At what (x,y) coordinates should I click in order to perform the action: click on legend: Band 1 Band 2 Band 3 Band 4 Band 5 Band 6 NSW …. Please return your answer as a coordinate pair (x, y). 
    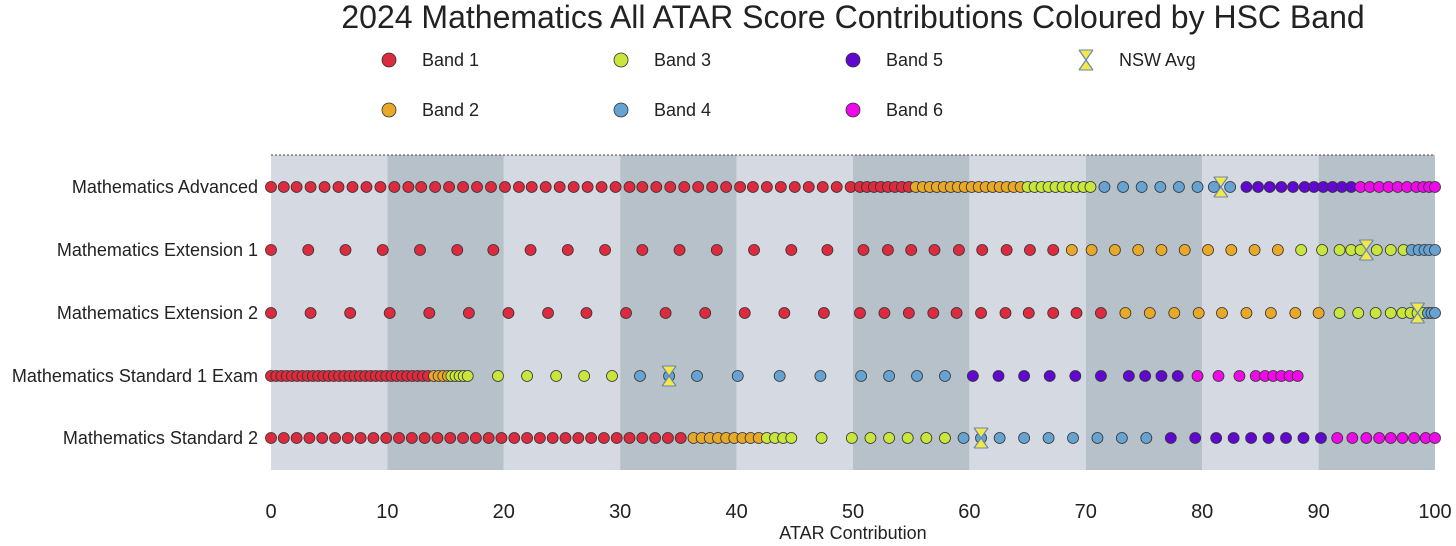
    Looking at the image, I should click on (788, 84).